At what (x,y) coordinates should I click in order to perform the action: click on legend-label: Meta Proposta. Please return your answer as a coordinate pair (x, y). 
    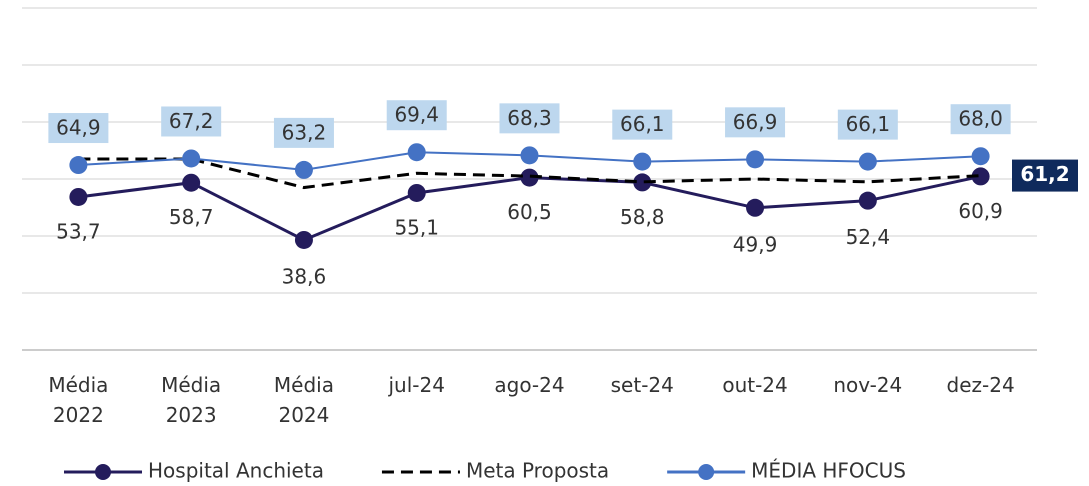
    Looking at the image, I should click on (537, 471).